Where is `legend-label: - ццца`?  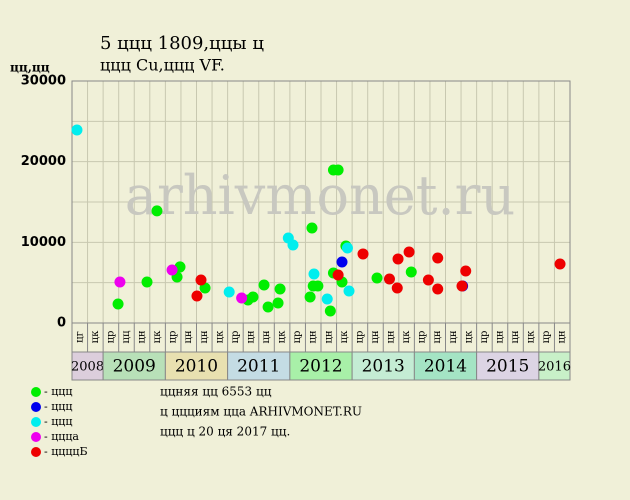 legend-label: - ццца is located at coordinates (61, 436).